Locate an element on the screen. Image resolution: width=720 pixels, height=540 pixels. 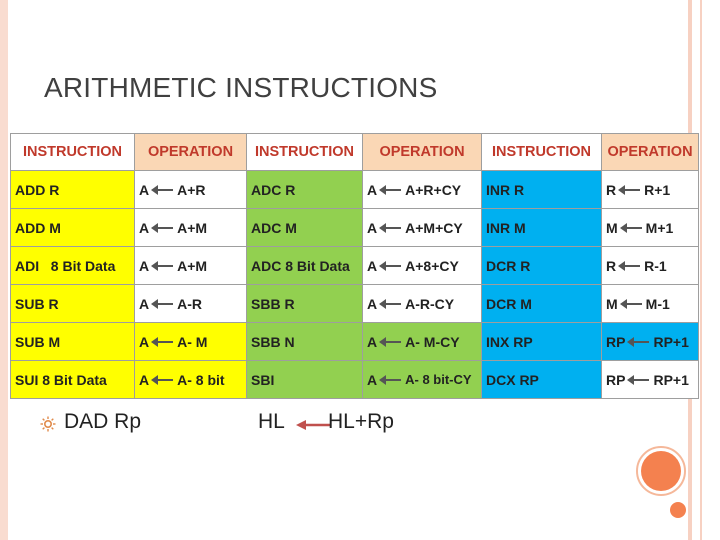
instruction-cell: INR M is located at coordinates (541, 227).